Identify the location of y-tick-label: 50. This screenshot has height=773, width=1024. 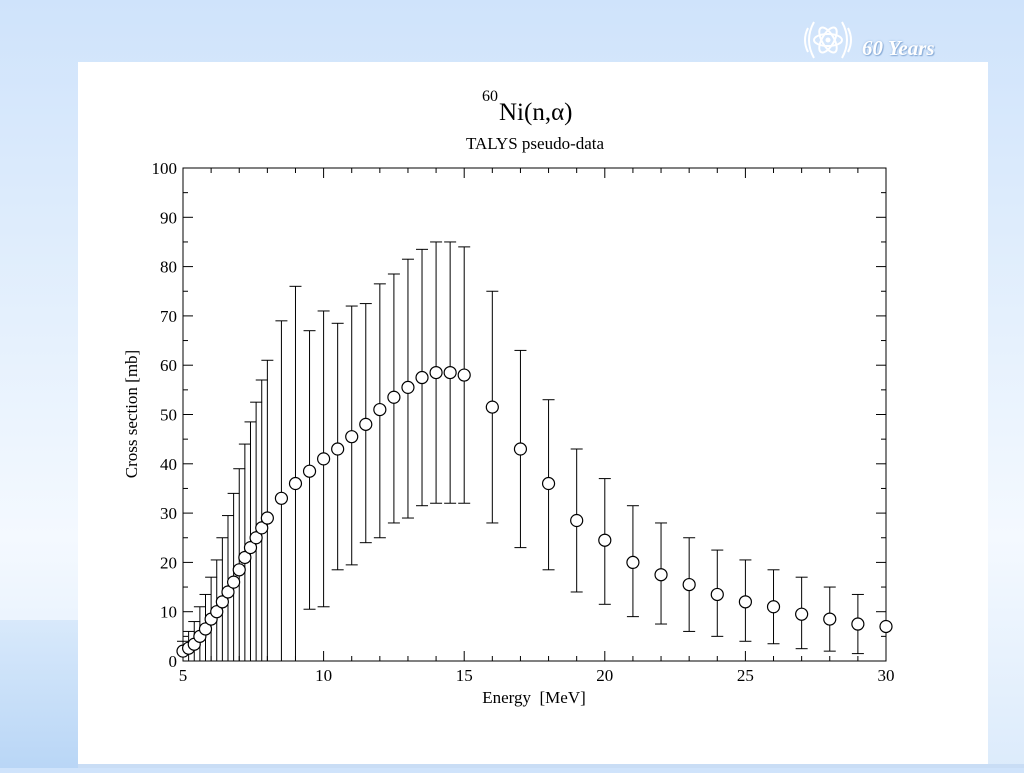
(168, 415).